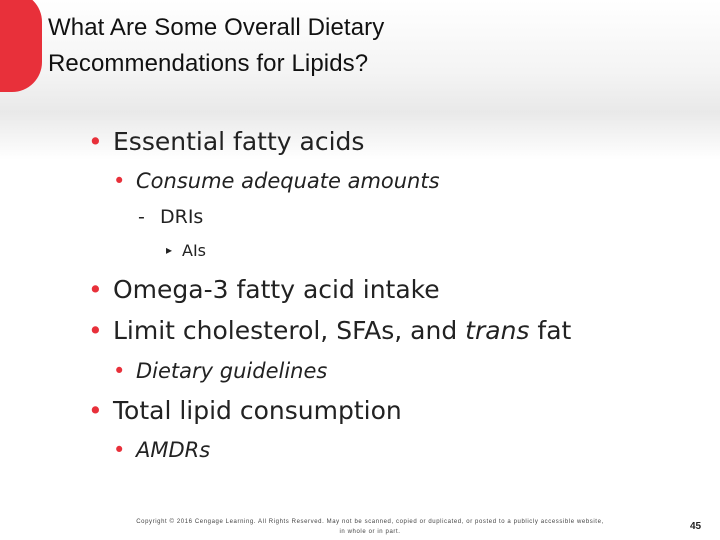  I want to click on bullet-ais: ▸ AIs, so click(186, 251).